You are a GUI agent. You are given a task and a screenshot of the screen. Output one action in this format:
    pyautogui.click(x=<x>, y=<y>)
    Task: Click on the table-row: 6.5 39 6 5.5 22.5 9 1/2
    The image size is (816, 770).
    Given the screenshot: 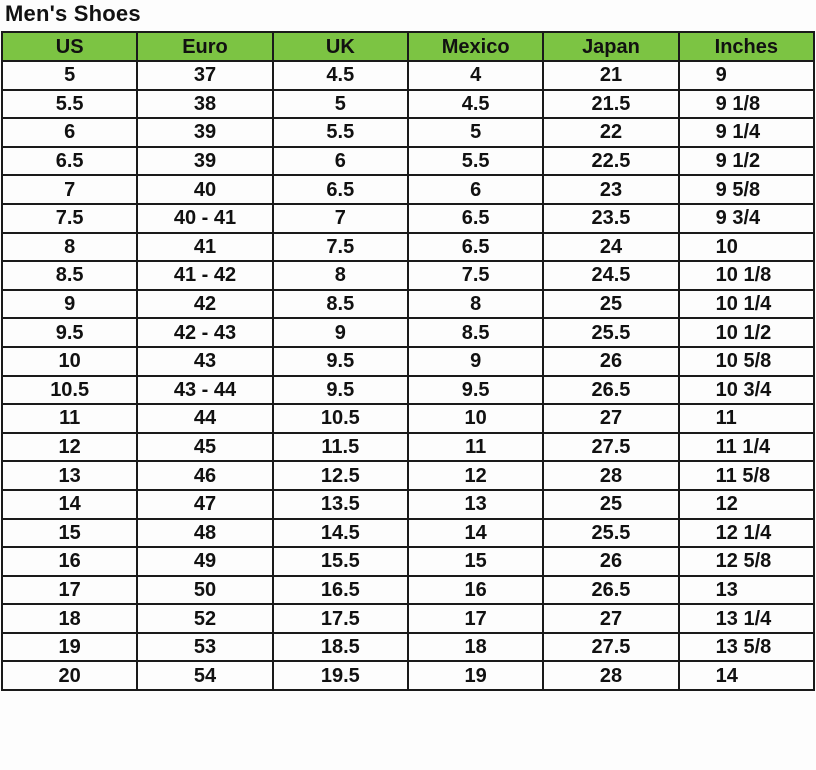 What is the action you would take?
    pyautogui.click(x=408, y=161)
    